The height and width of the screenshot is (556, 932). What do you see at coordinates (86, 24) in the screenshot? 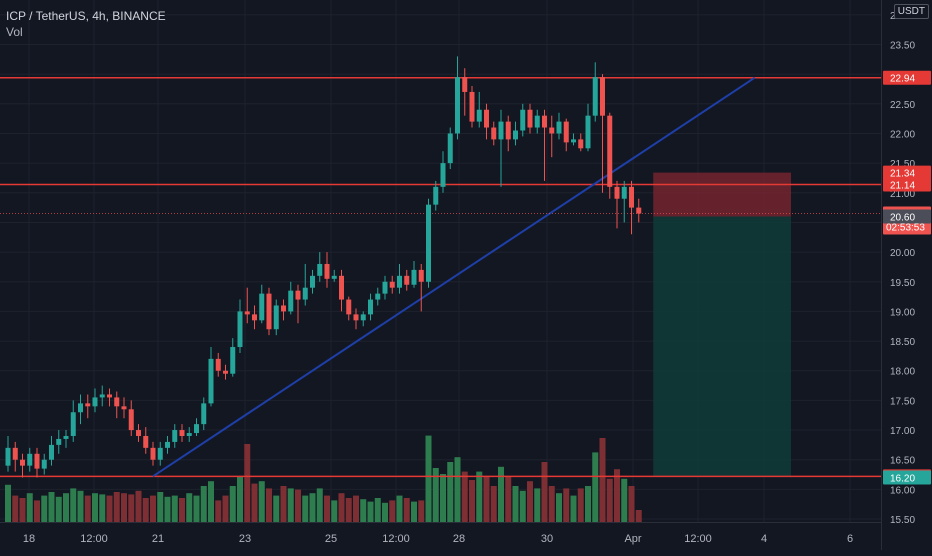
I see `chart-legend: ICP / TetherUS, 4h, BINANCE Vol` at bounding box center [86, 24].